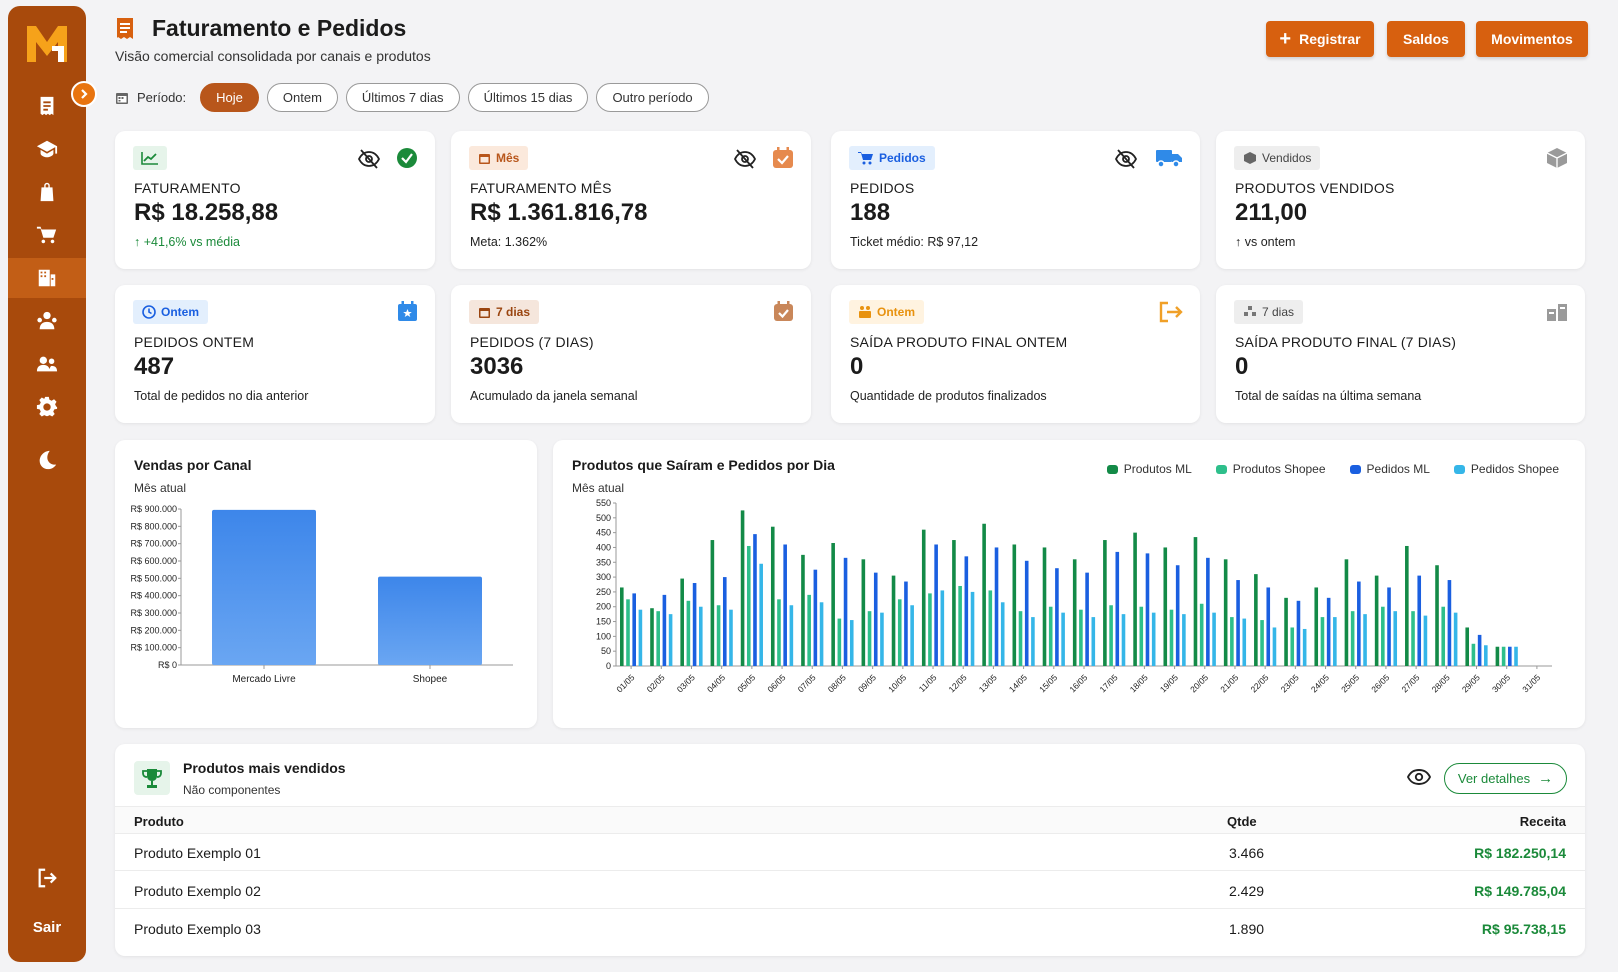  I want to click on legend-item-pedidos-shopee: Pedidos Shopee, so click(1506, 469).